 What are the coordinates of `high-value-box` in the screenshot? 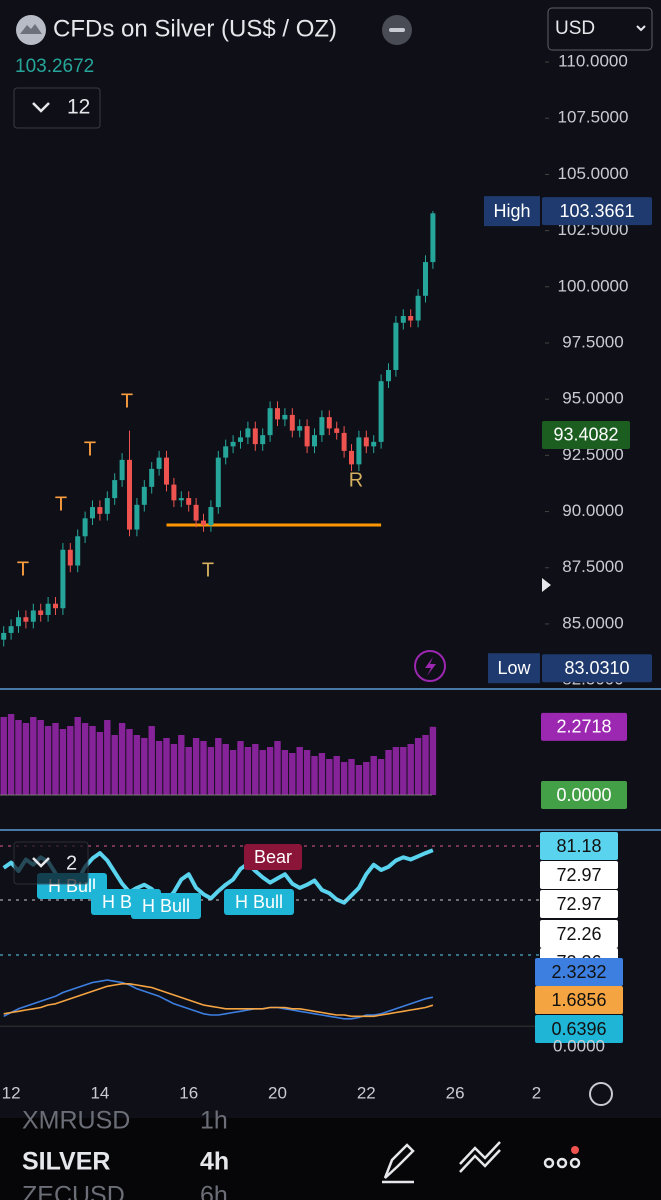 It's located at (597, 211).